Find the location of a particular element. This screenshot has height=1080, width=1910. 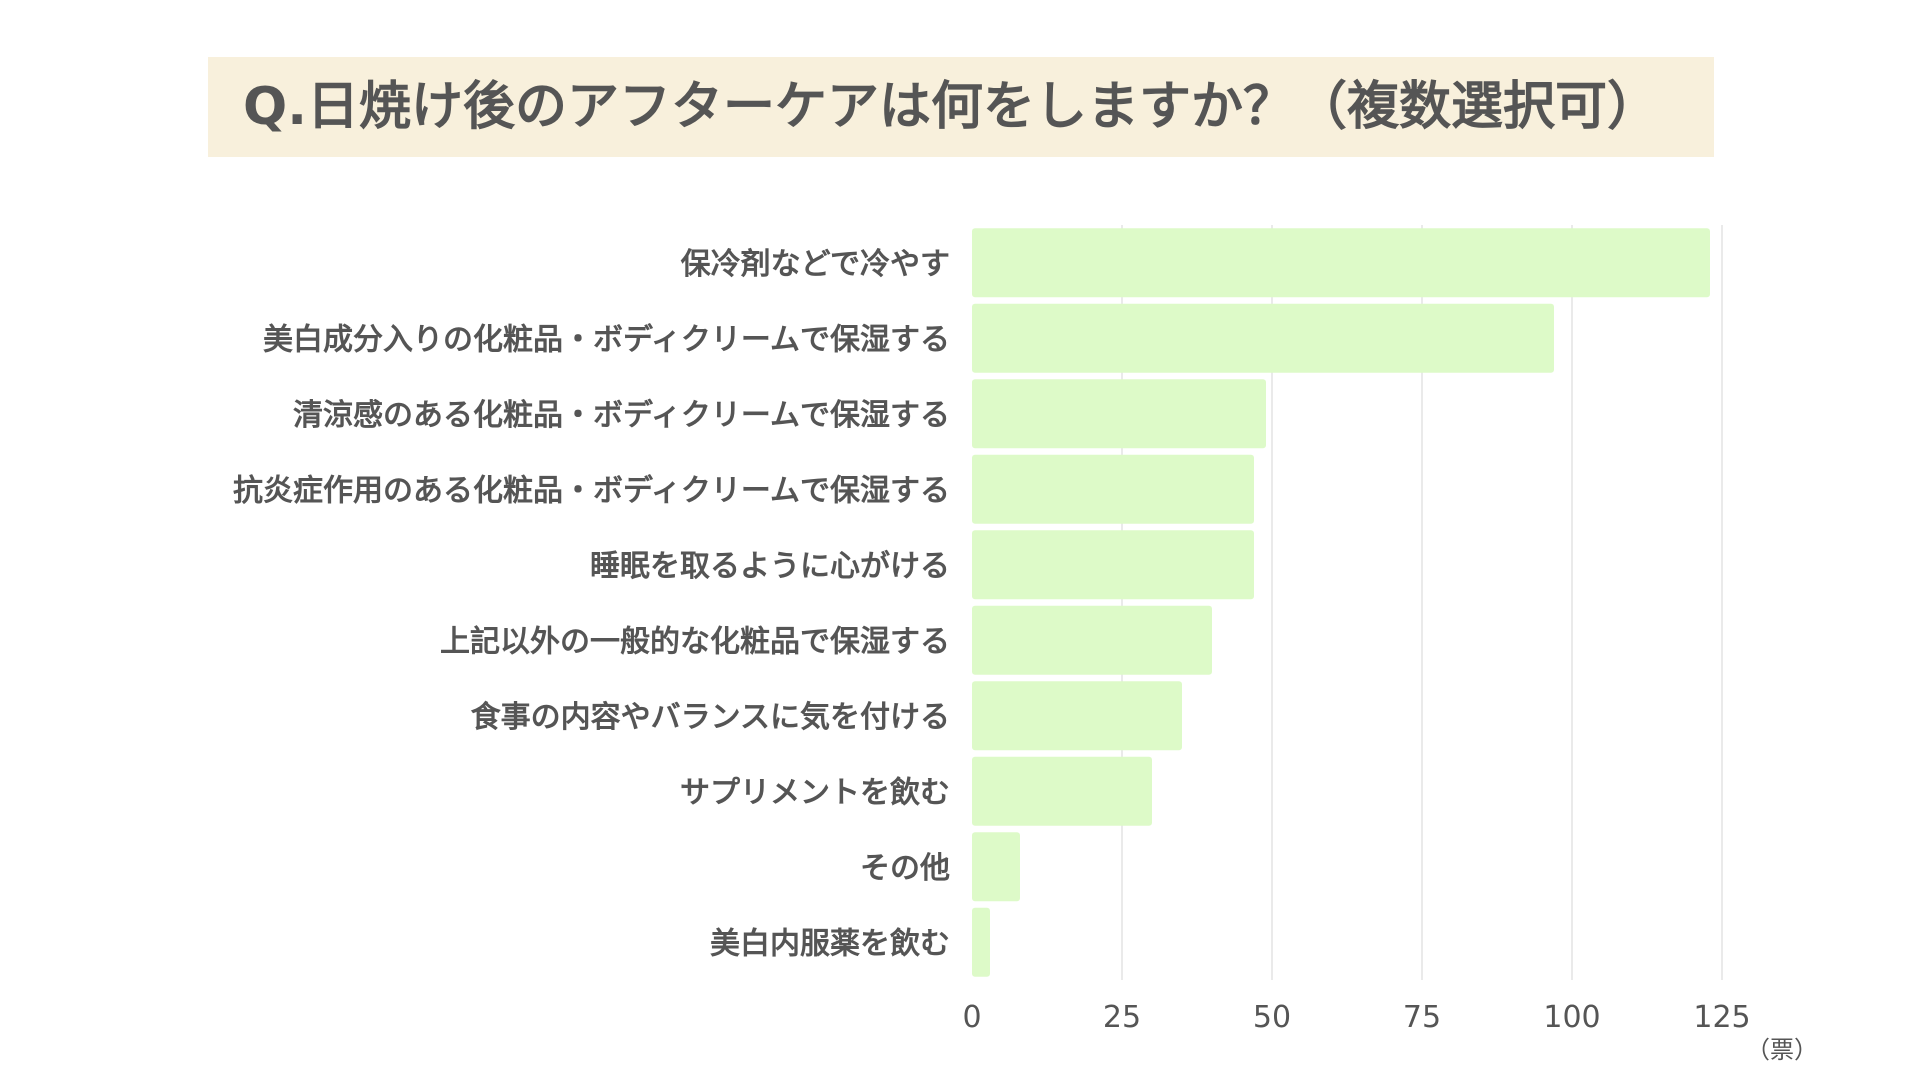

category-label: サプリメントを飲む is located at coordinates (815, 792).